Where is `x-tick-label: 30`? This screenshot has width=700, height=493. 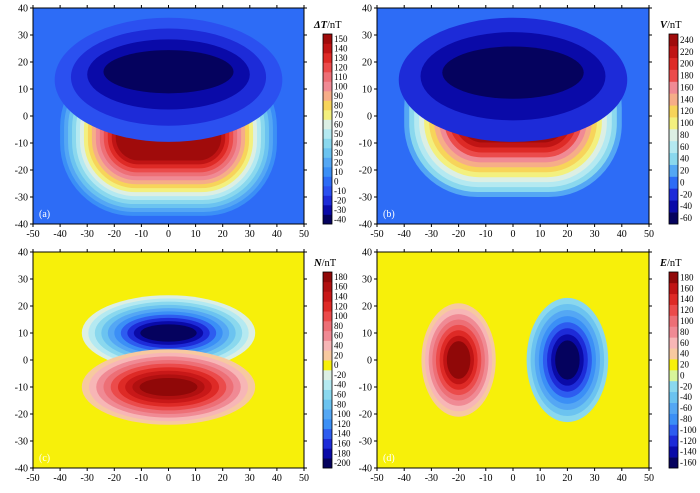
x-tick-label: 30 is located at coordinates (595, 234).